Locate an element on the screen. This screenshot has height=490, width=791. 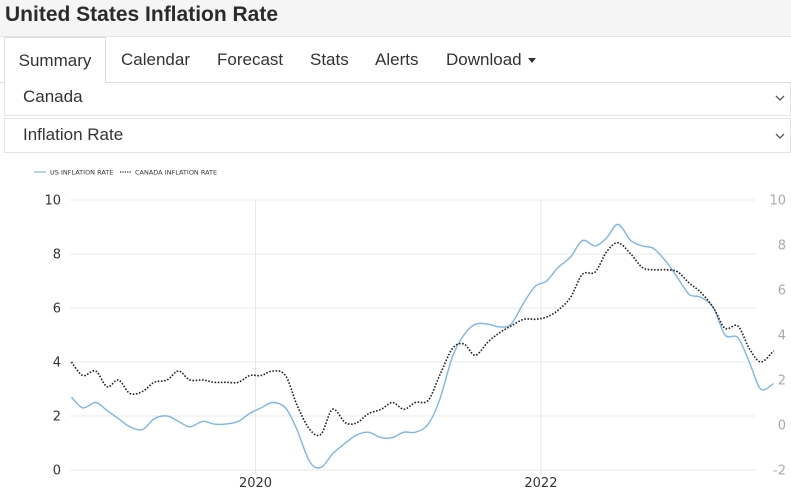
indicator-select-value: Inflation Rate is located at coordinates (73, 134).